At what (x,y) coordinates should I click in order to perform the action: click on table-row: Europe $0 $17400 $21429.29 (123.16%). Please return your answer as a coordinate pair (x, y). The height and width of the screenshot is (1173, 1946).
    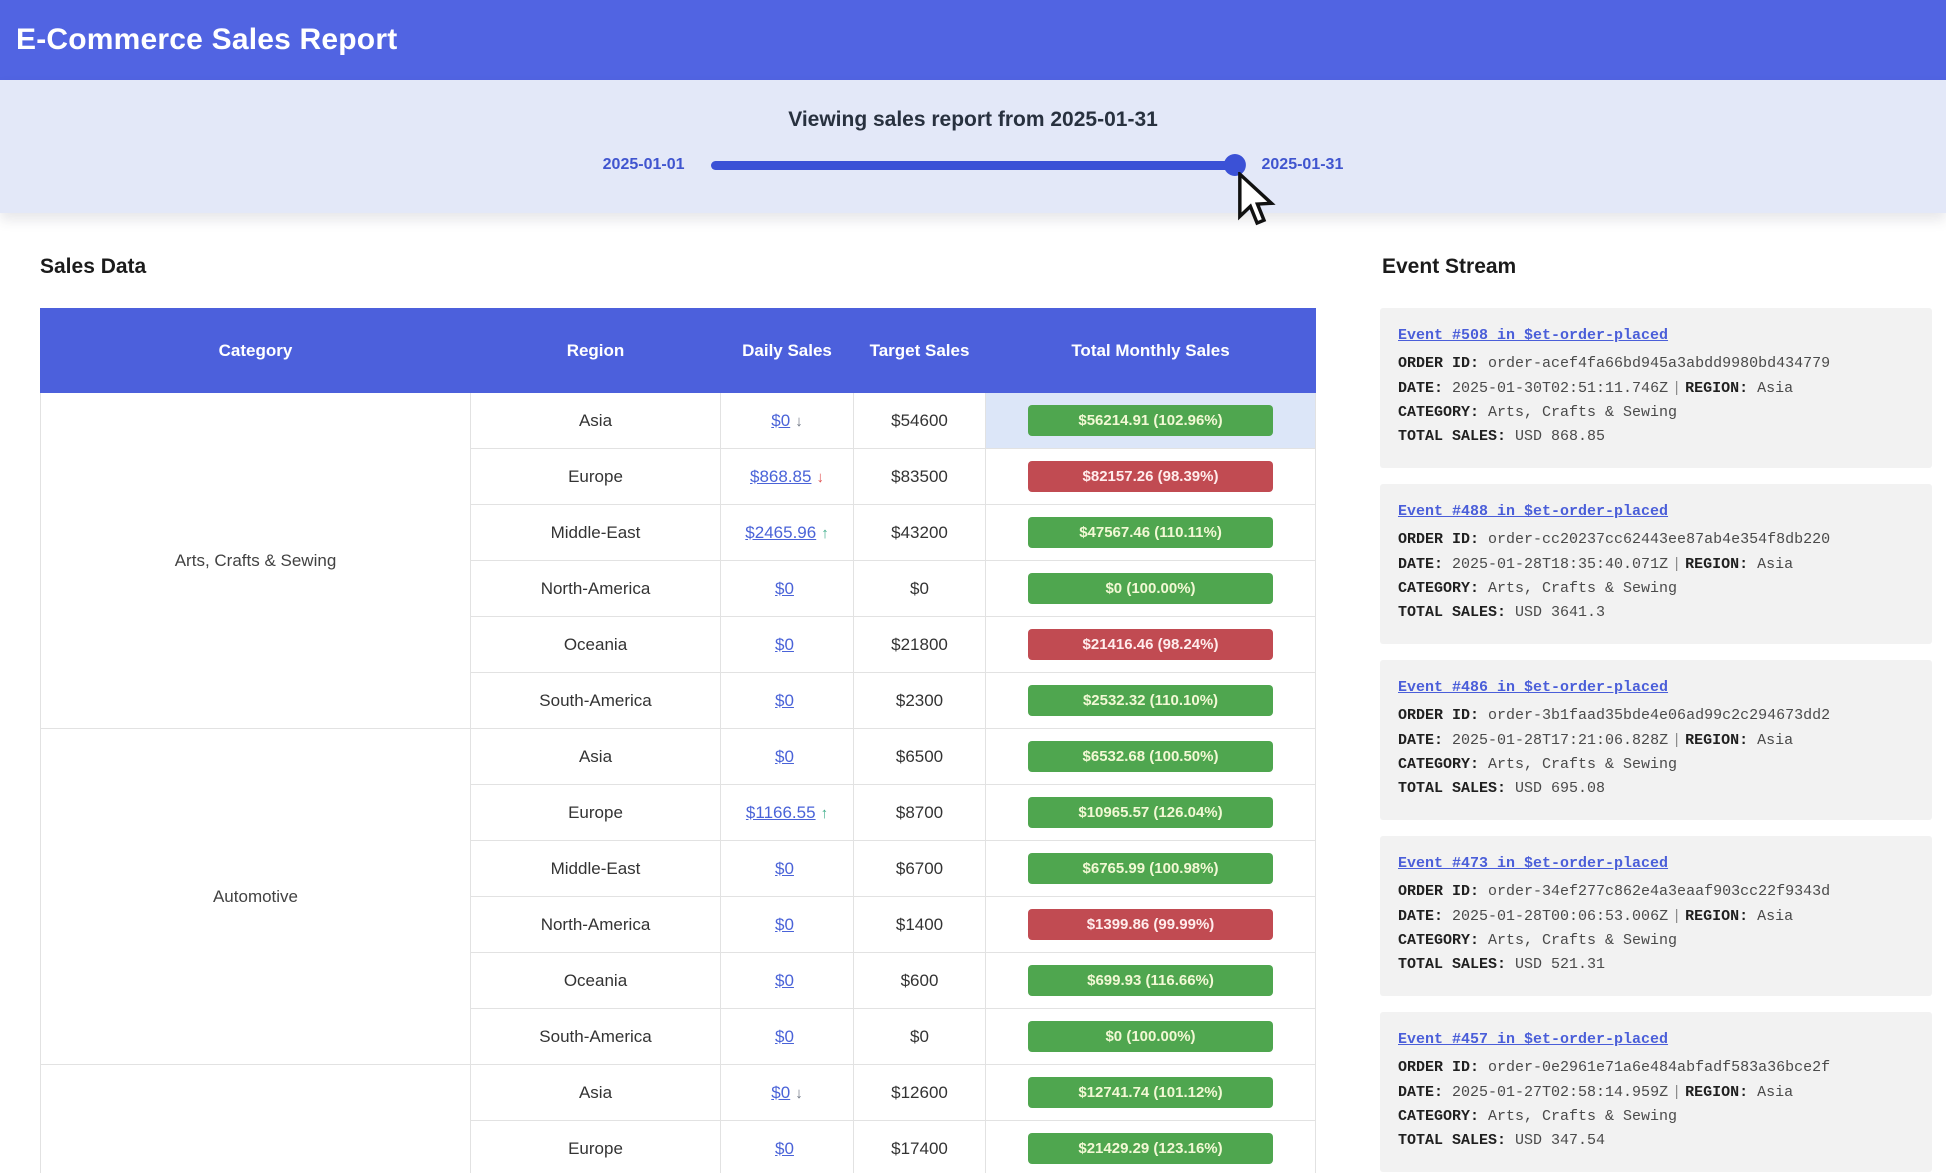
    Looking at the image, I should click on (678, 1146).